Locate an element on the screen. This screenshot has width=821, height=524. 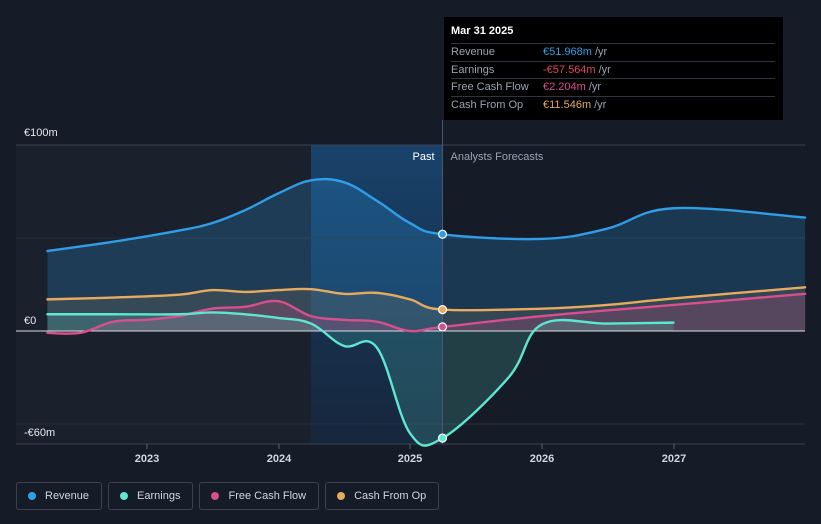
legend-item-free-cash-flow: Free Cash Flow is located at coordinates (259, 496).